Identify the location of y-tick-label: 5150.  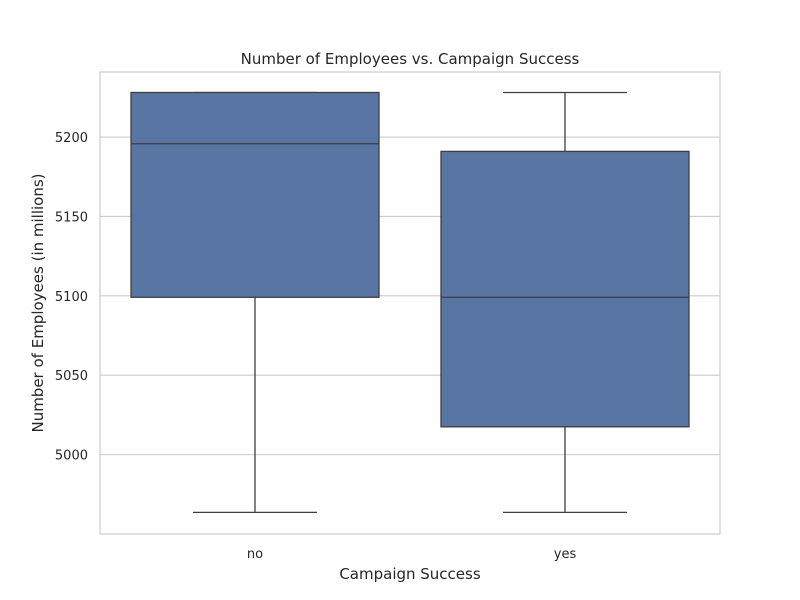
(71, 217).